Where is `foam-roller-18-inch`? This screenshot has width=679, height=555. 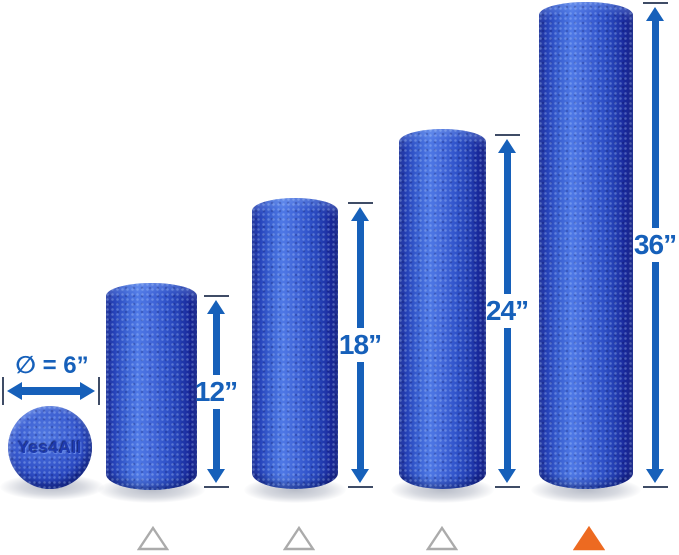
foam-roller-18-inch is located at coordinates (295, 343).